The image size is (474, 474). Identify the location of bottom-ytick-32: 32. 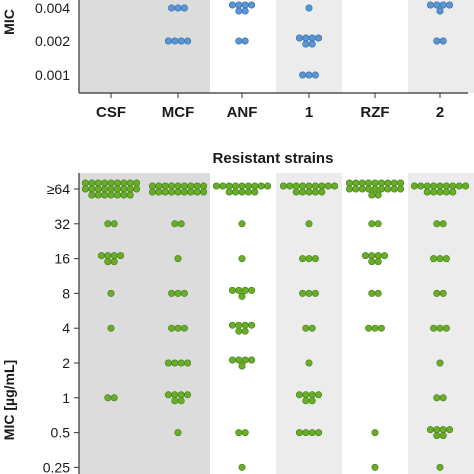
(62, 224).